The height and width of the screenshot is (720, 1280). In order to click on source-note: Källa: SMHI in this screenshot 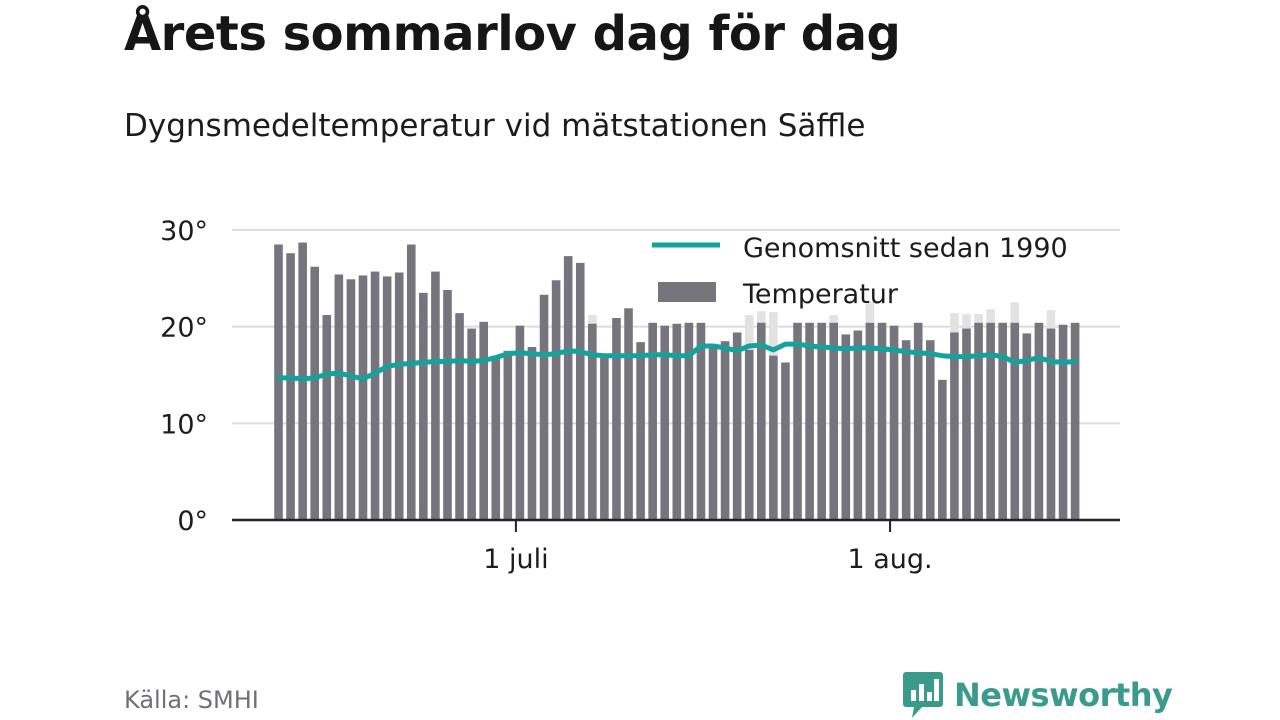, I will do `click(191, 700)`.